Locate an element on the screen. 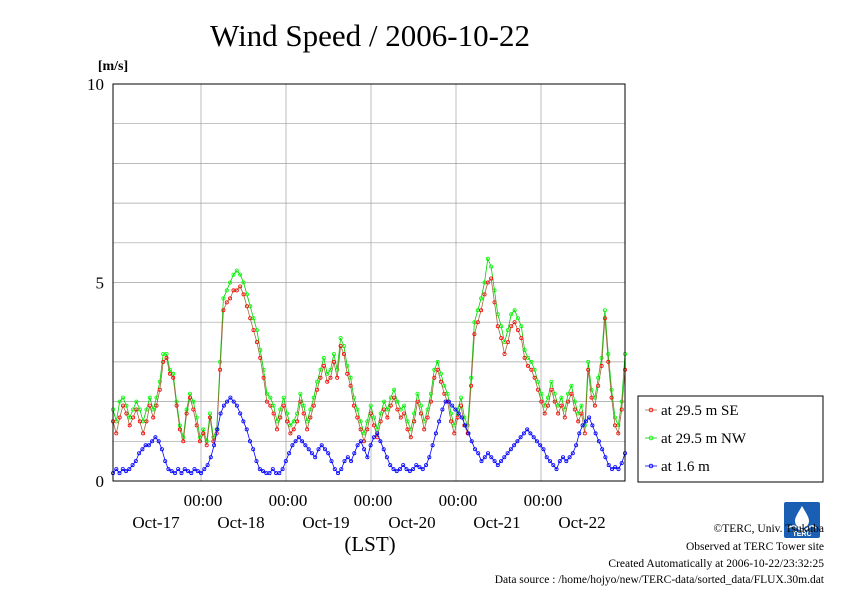 This screenshot has height=595, width=842. series-line is located at coordinates (369, 435).